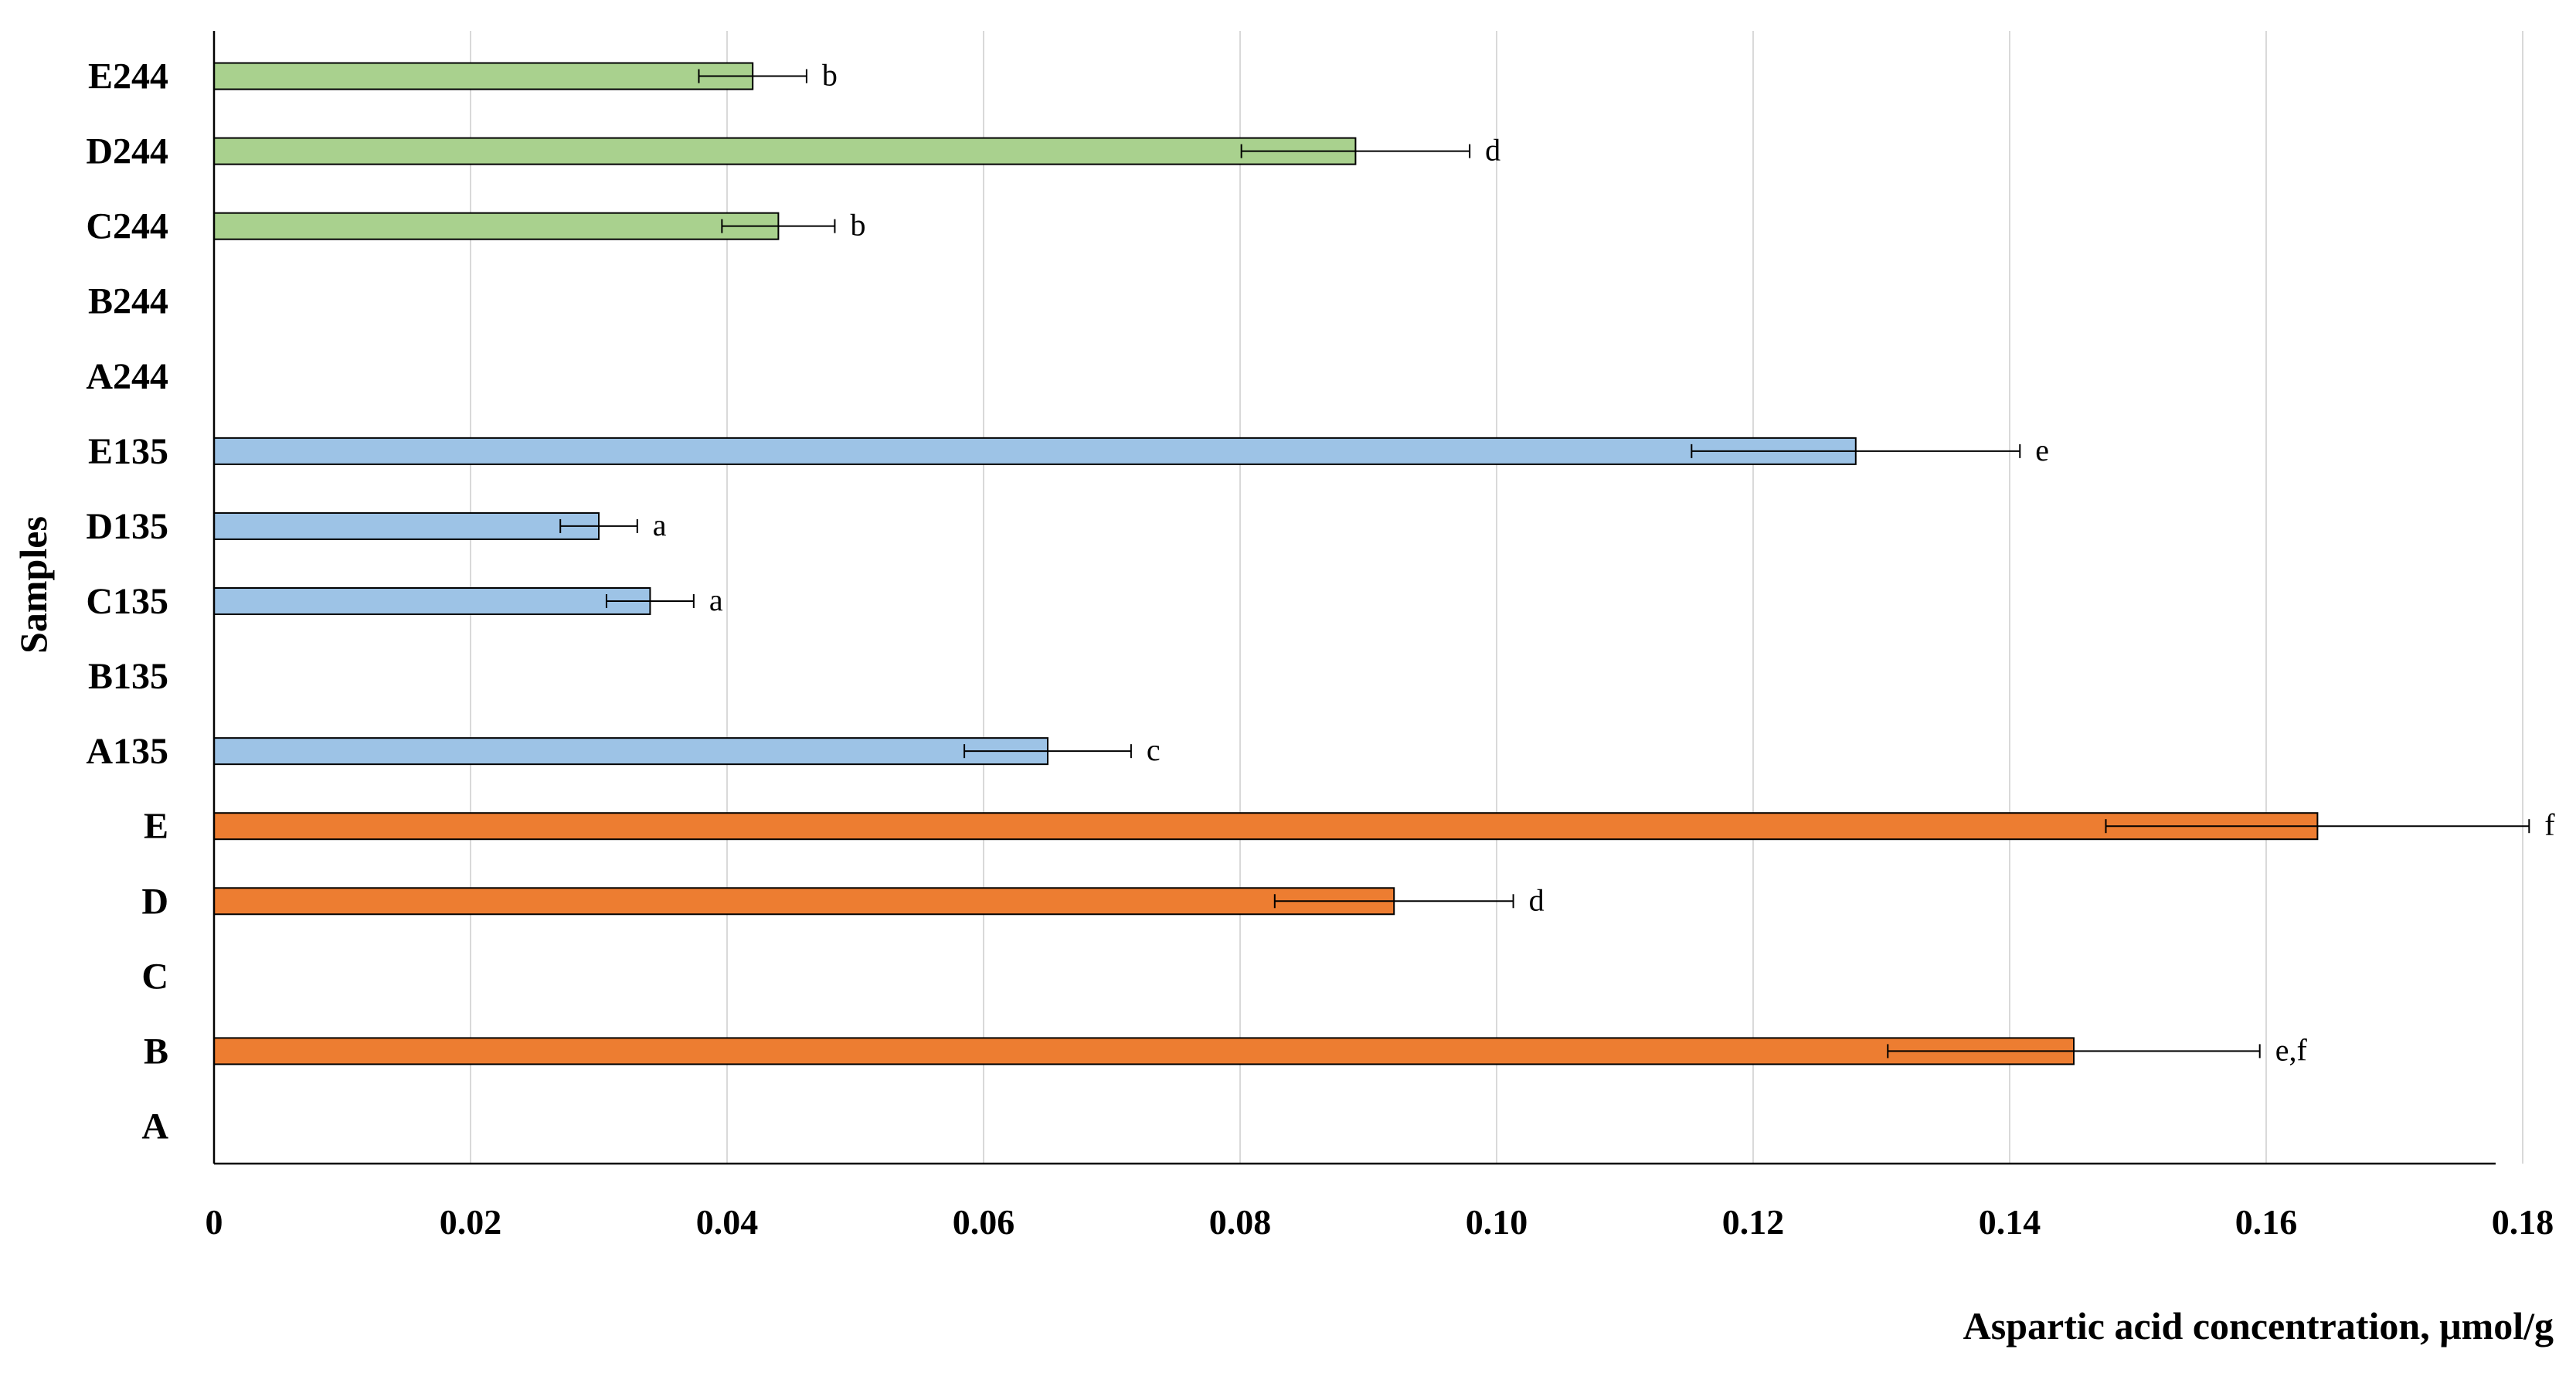 The height and width of the screenshot is (1373, 2576). What do you see at coordinates (214, 1222) in the screenshot?
I see `x-tick-label: 0` at bounding box center [214, 1222].